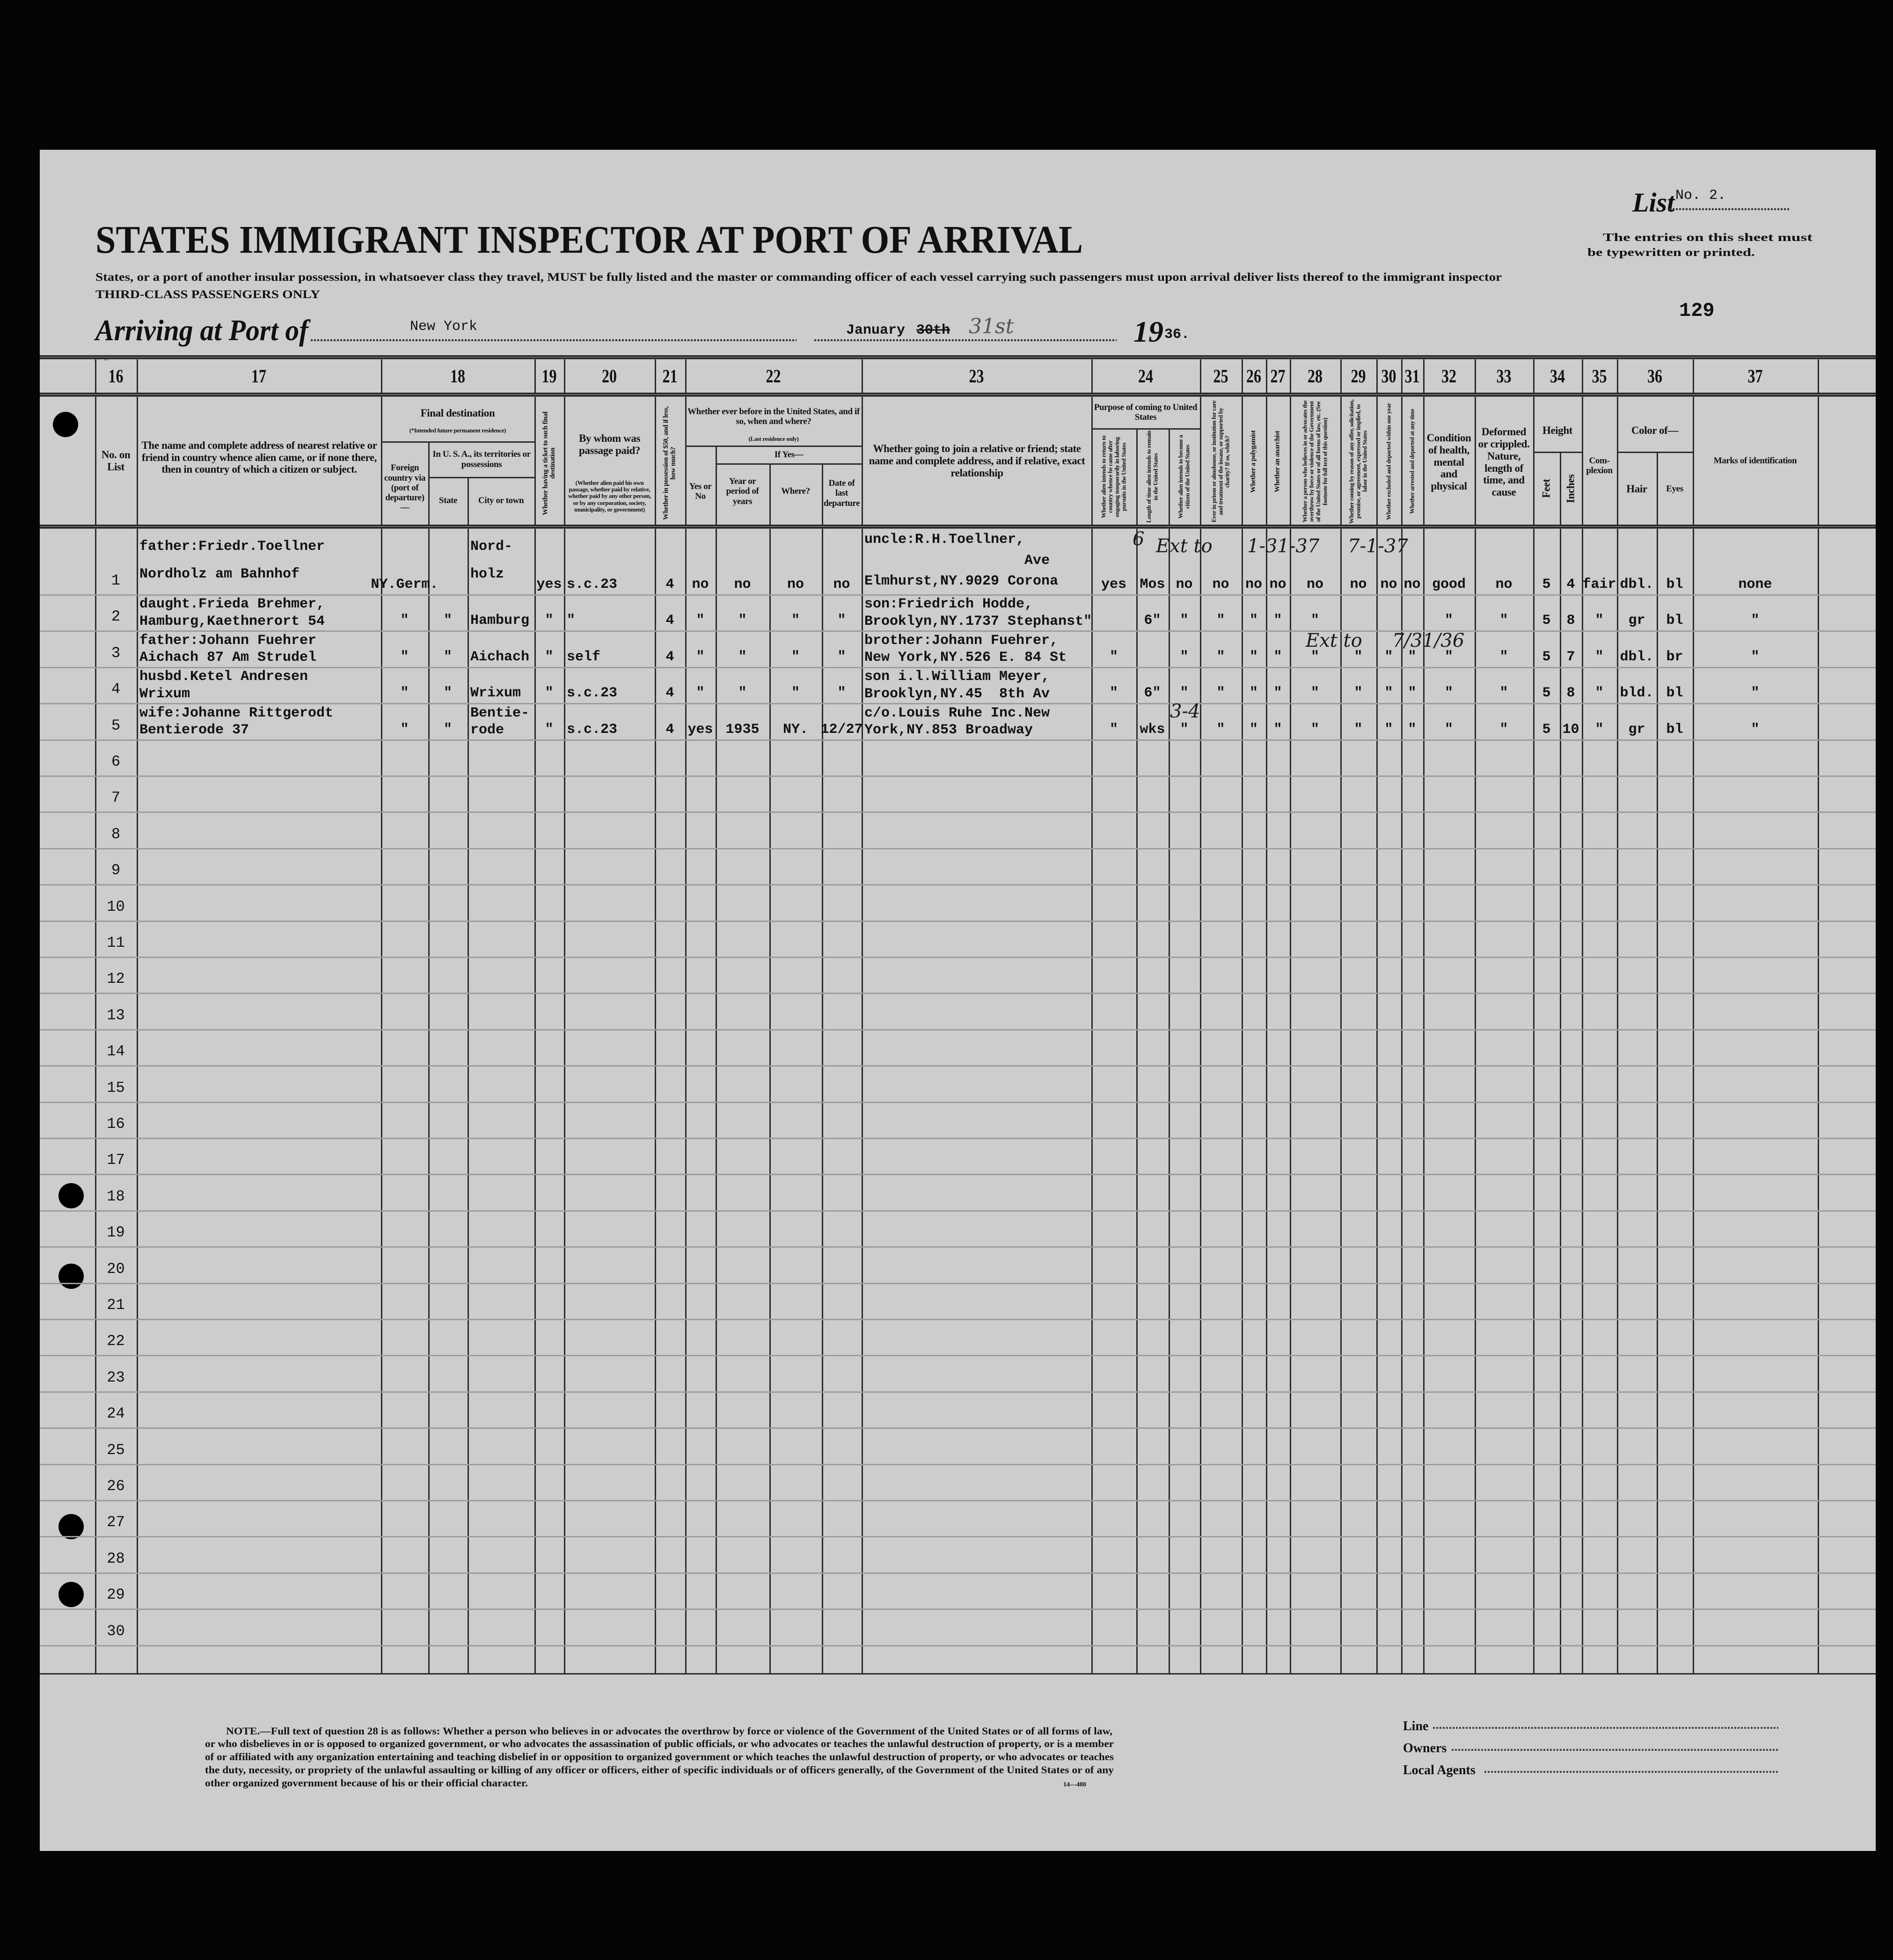 The height and width of the screenshot is (1960, 1893). What do you see at coordinates (495, 693) in the screenshot?
I see `cell-text: Wrixum` at bounding box center [495, 693].